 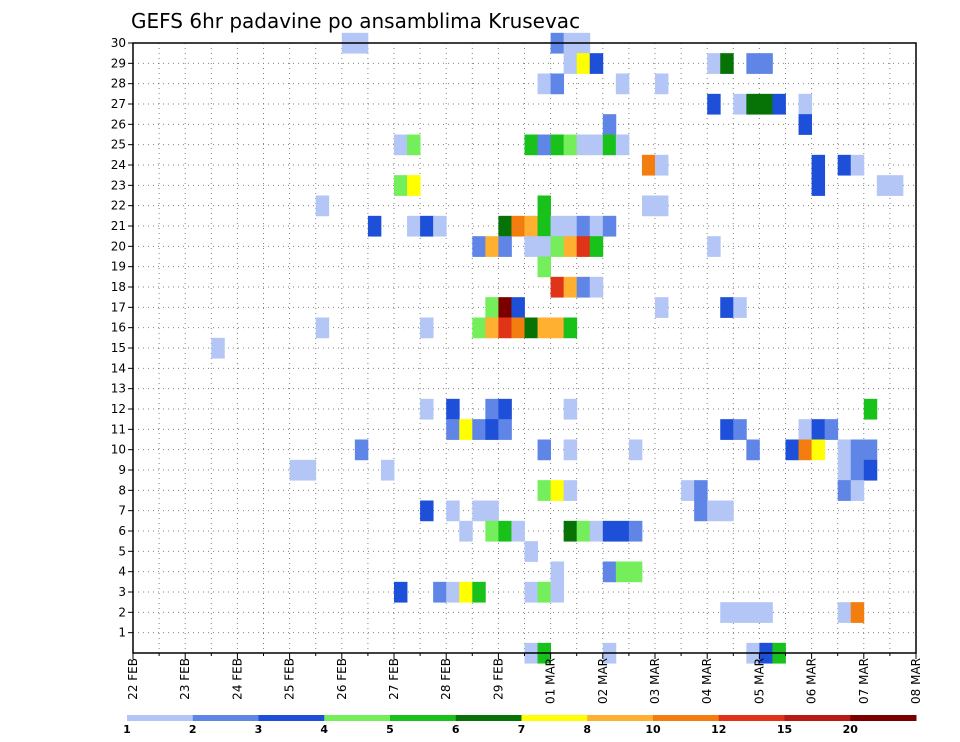 I want to click on x-tick-label: 06 MAR, so click(x=812, y=681).